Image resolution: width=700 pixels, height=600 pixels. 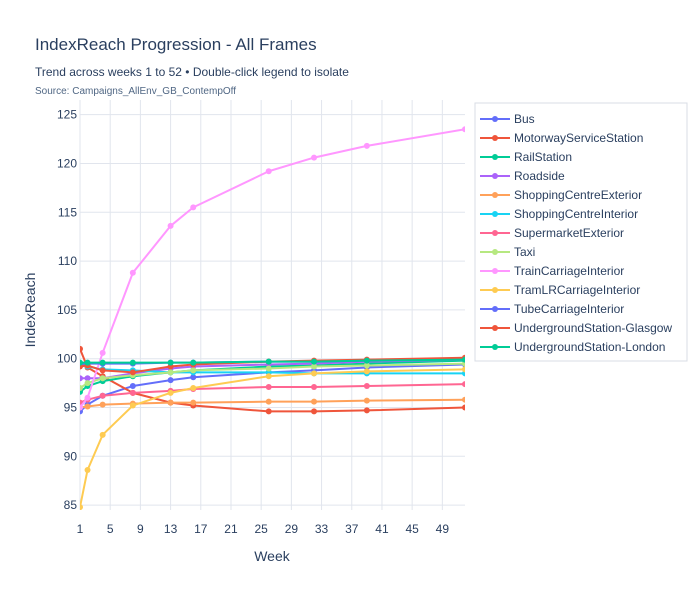 I want to click on legend-label: Bus, so click(x=524, y=119).